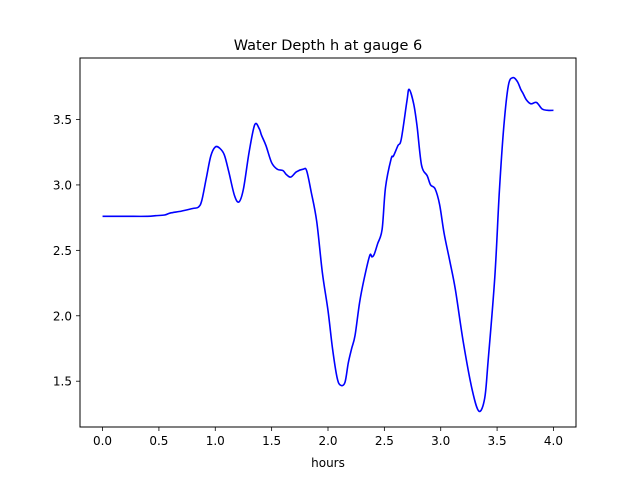 Image resolution: width=640 pixels, height=480 pixels. Describe the element at coordinates (62, 316) in the screenshot. I see `y-tick-label: 2.0` at that location.